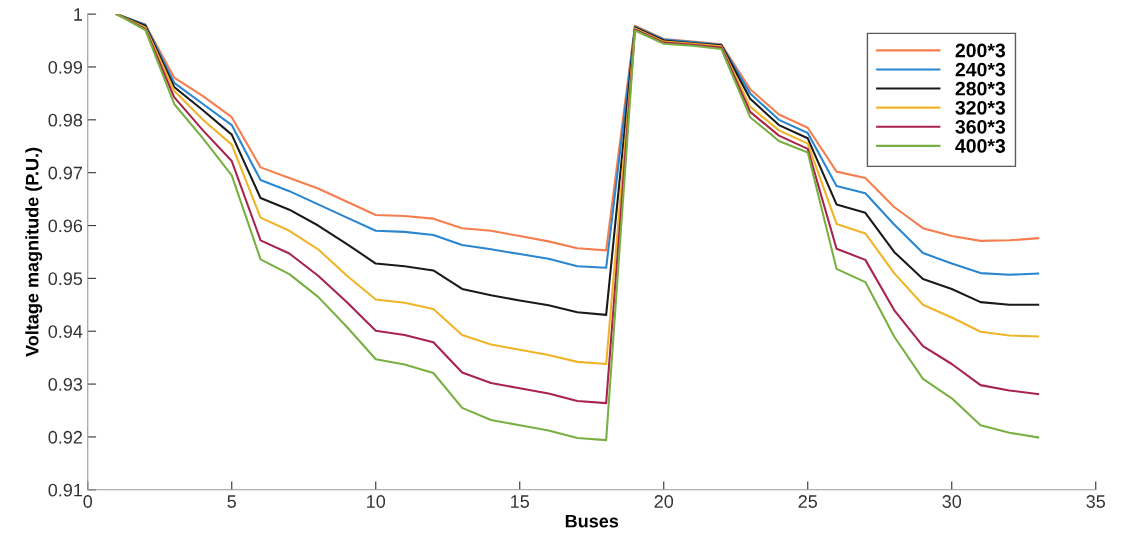 The height and width of the screenshot is (543, 1125). I want to click on x-tick-label: 0, so click(88, 501).